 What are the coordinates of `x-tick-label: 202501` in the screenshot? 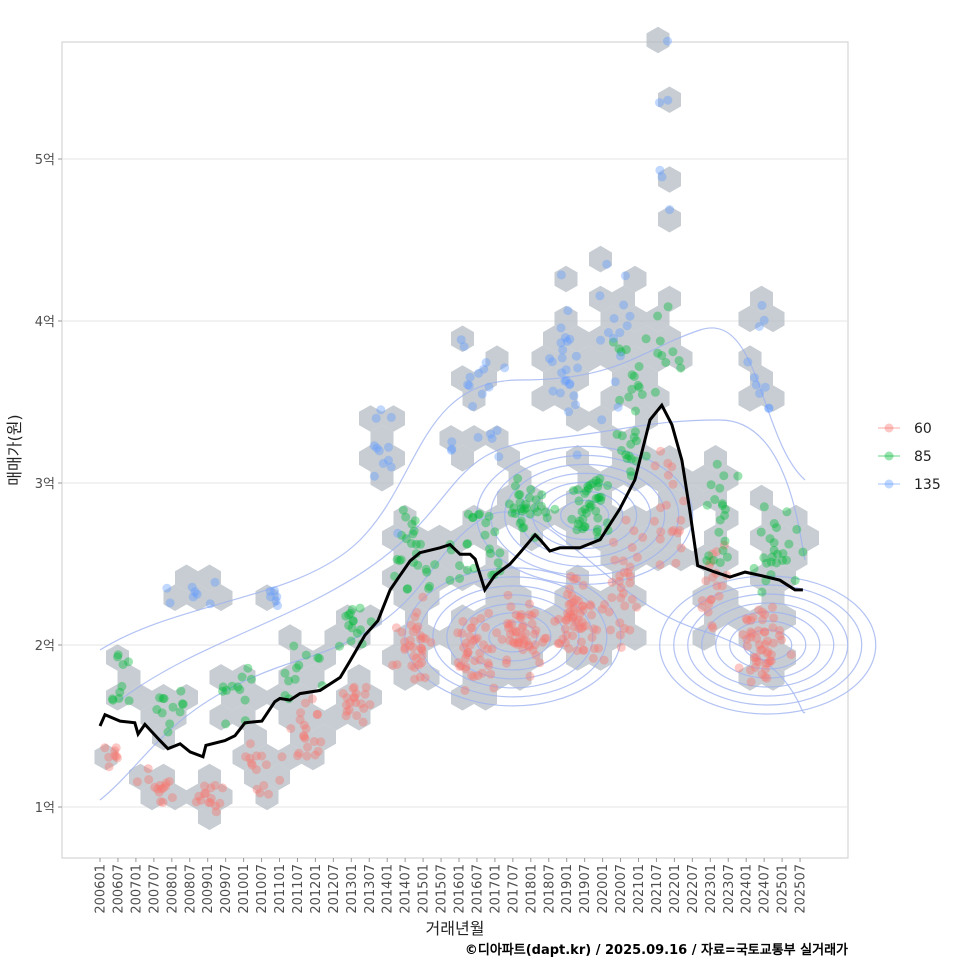 It's located at (783, 889).